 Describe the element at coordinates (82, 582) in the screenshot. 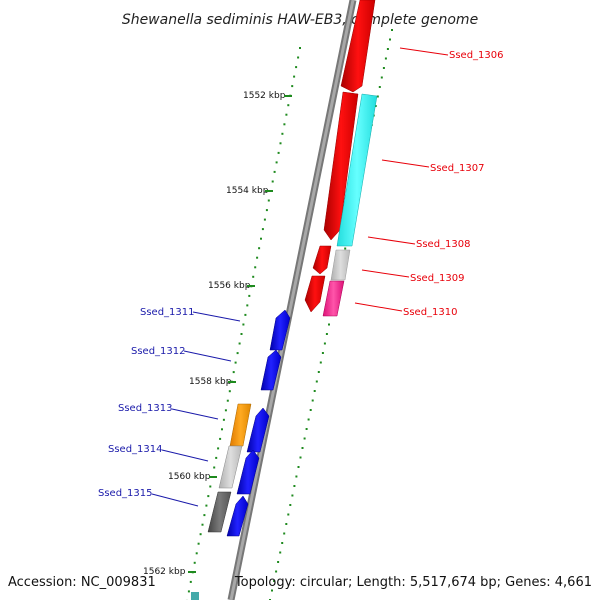

I see `accession-text: Accession: NC_009831` at that location.